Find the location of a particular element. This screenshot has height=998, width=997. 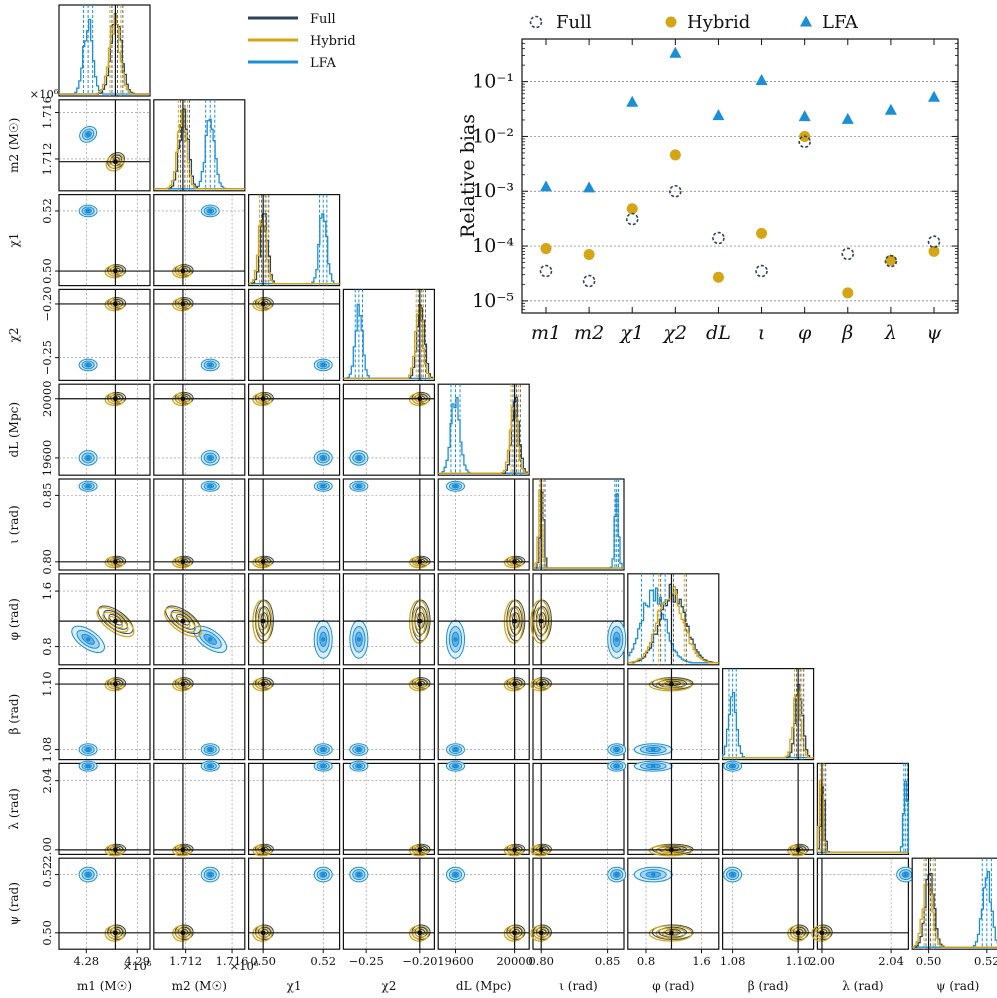

y-tick-label-3-0: −0.25 is located at coordinates (47, 357).